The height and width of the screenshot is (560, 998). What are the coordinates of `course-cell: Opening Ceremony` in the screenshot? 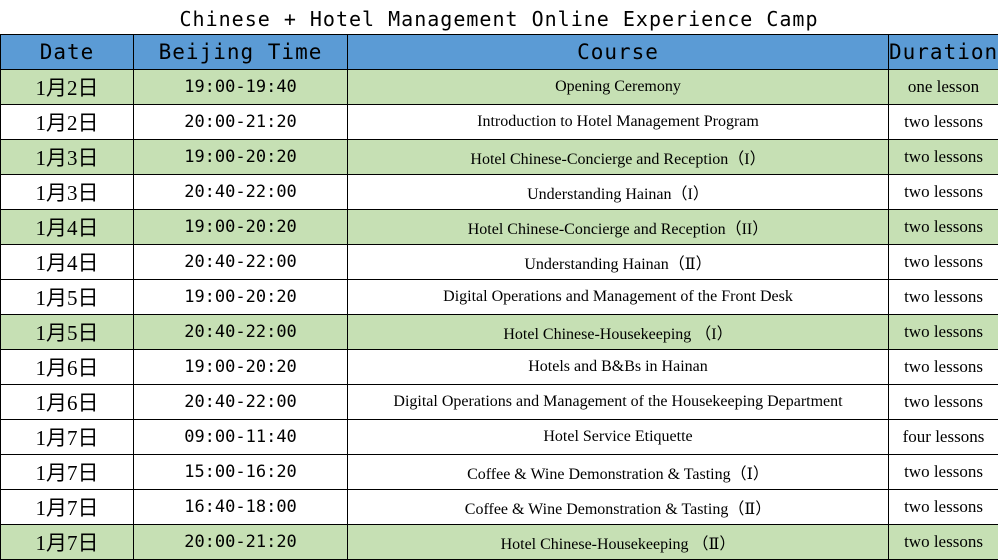 It's located at (618, 87).